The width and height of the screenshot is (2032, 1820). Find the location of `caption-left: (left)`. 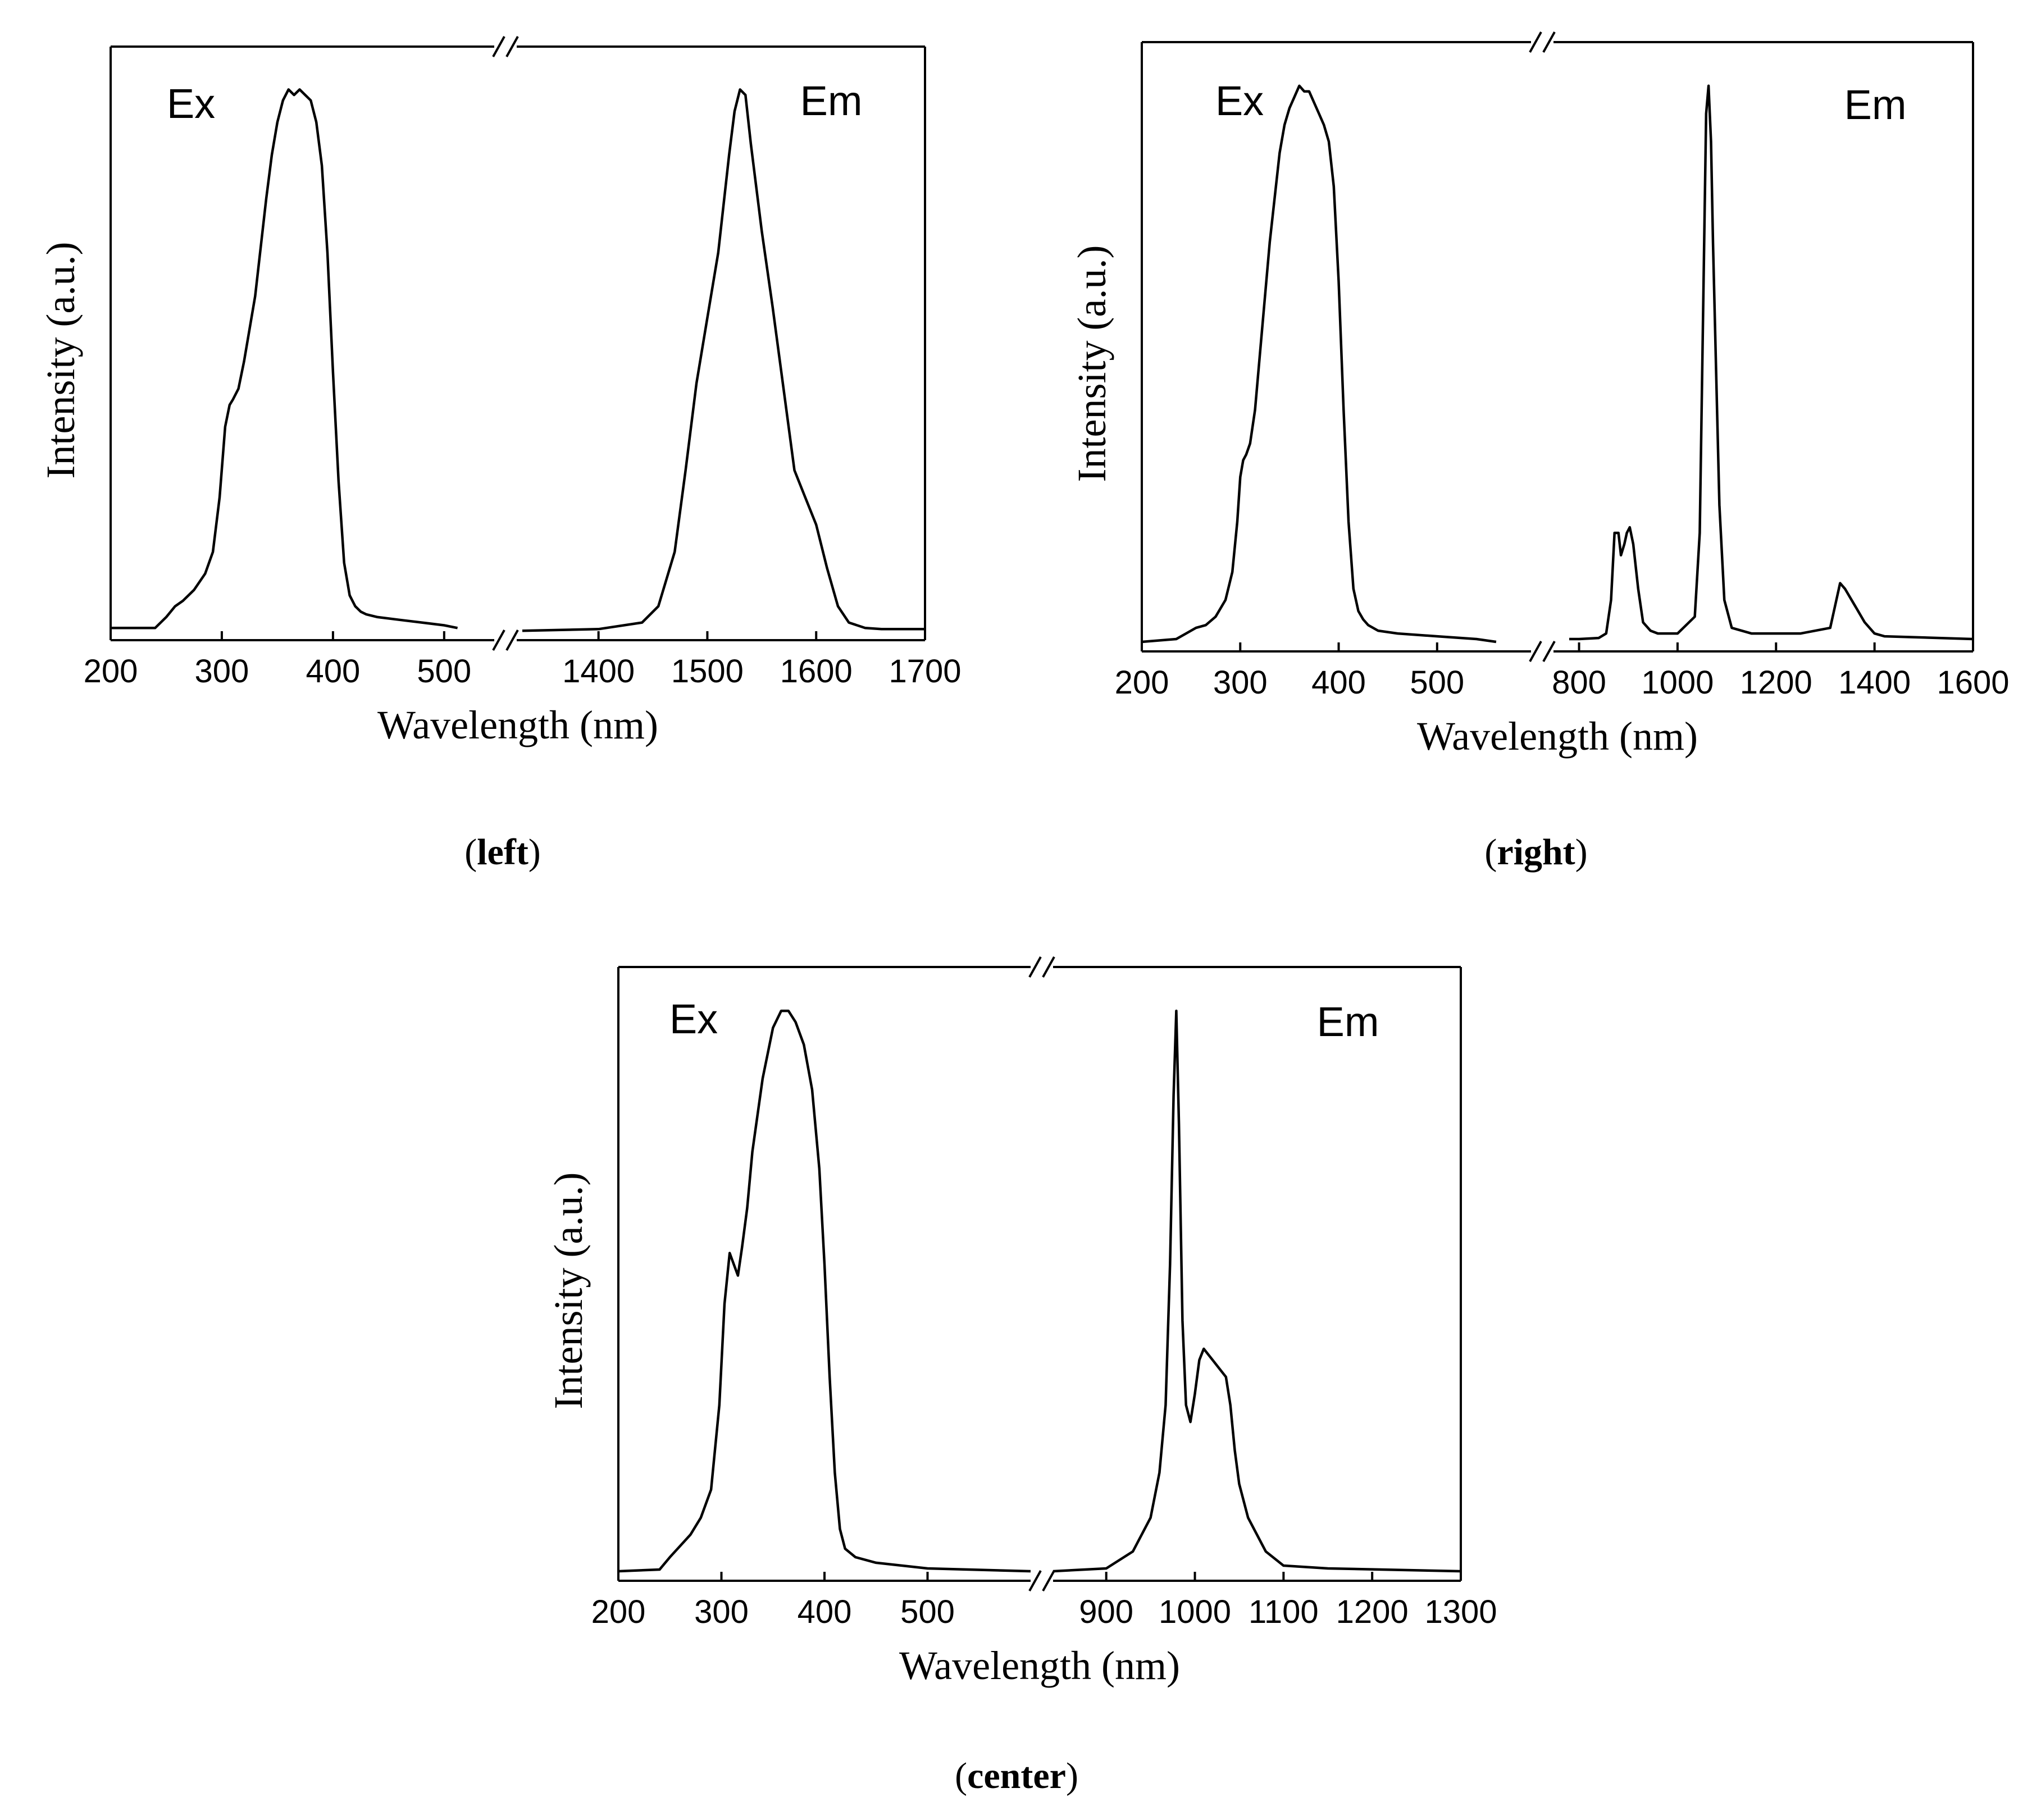

caption-left: (left) is located at coordinates (502, 852).